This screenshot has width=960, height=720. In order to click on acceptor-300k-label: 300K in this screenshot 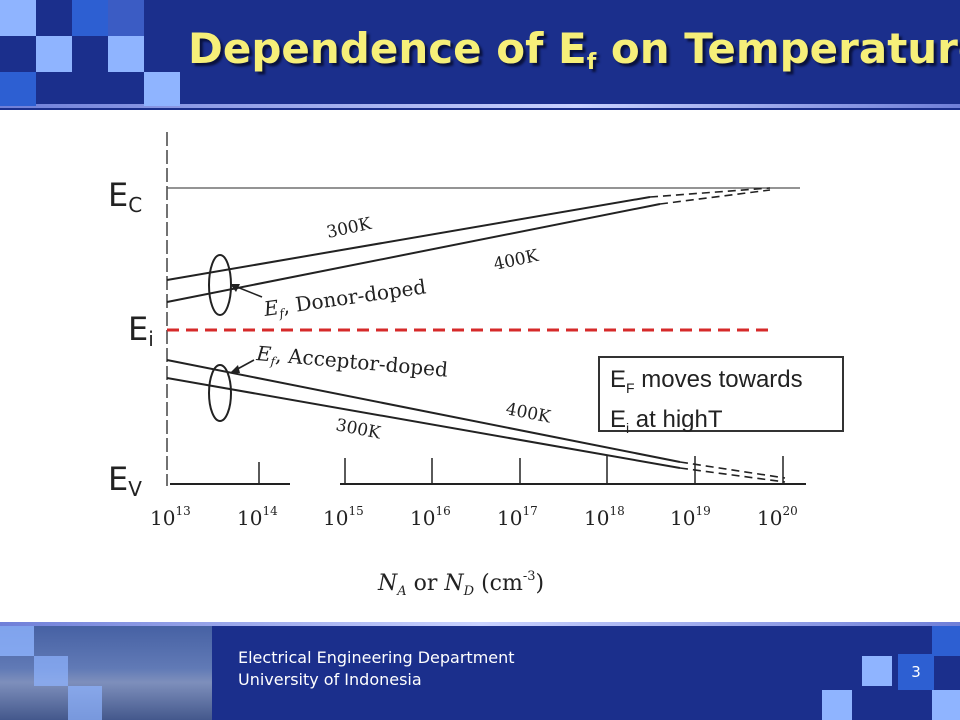, I will do `click(358, 429)`.